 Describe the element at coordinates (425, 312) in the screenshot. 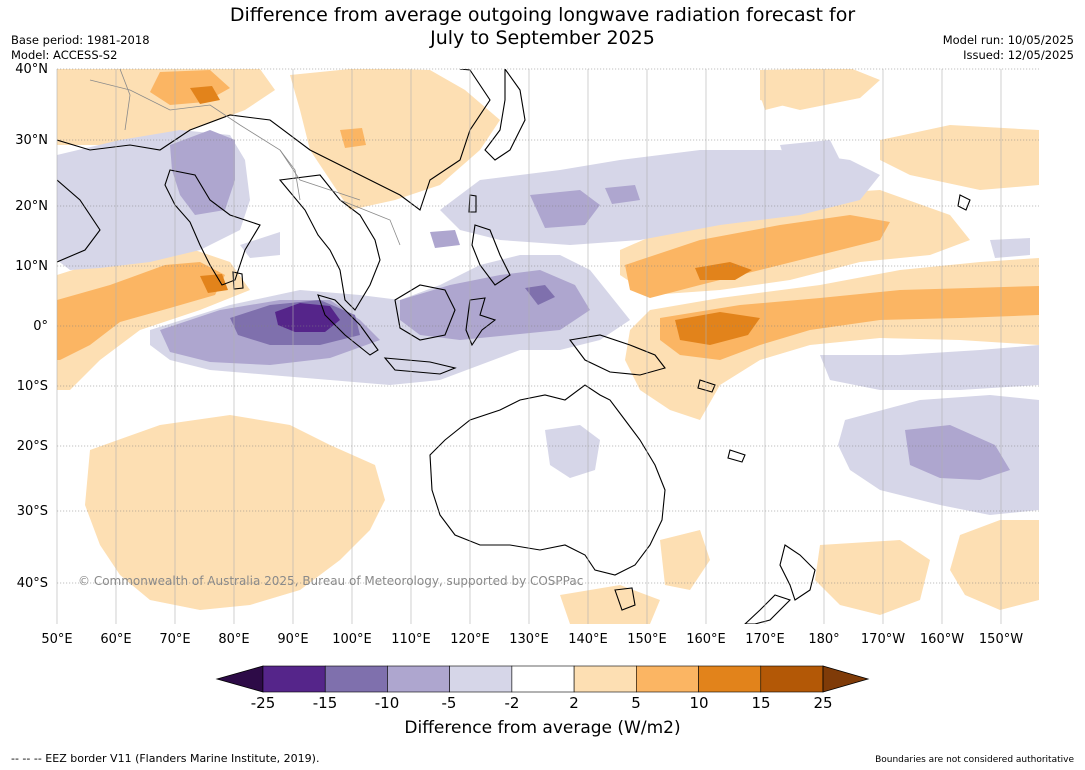

I see `borneo-coastline` at that location.